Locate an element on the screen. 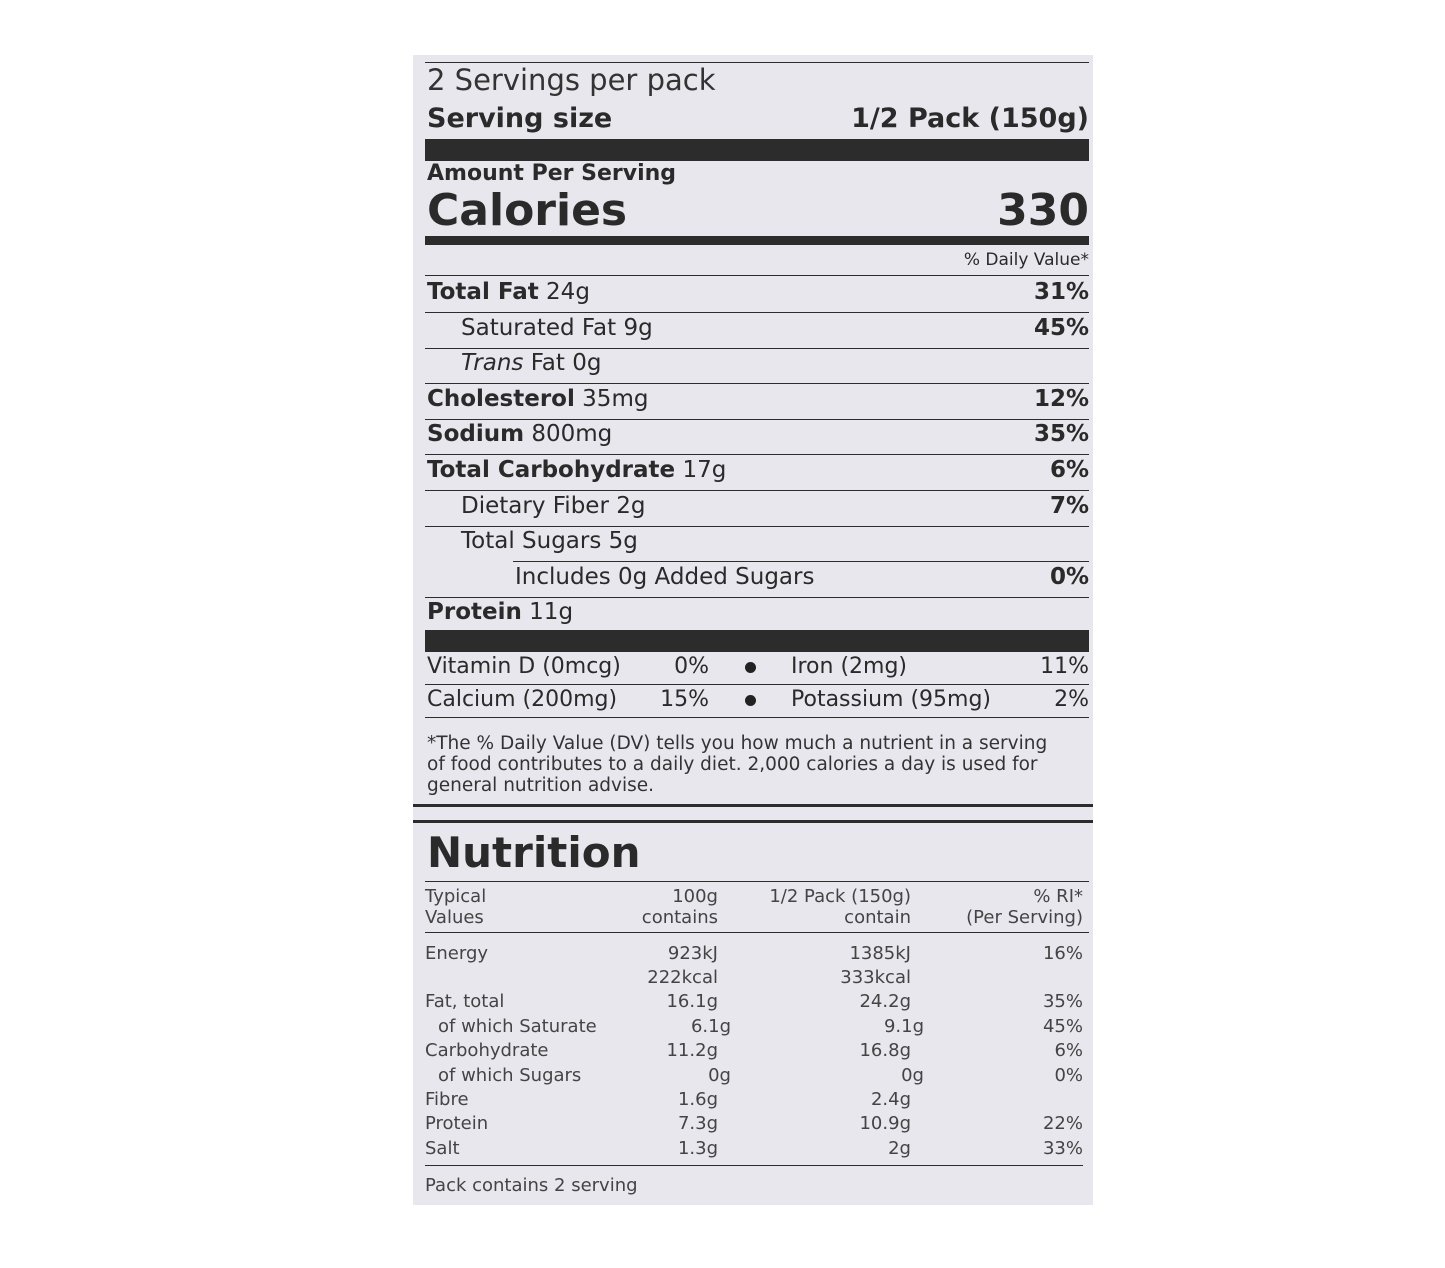 This screenshot has width=1445, height=1268. table-cell: 33% is located at coordinates (1062, 1148).